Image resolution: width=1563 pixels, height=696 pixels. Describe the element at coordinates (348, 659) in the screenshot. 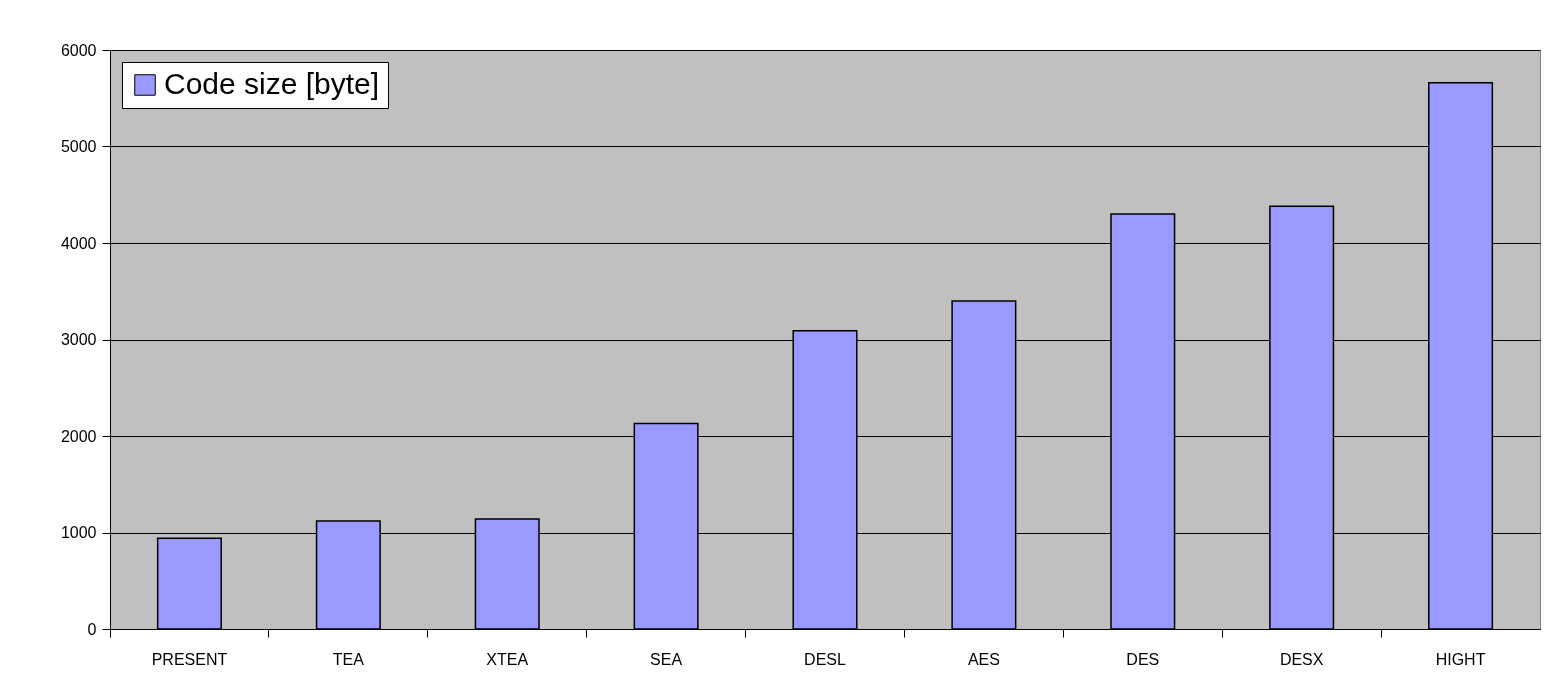

I see `x-tick-label: TEA` at that location.